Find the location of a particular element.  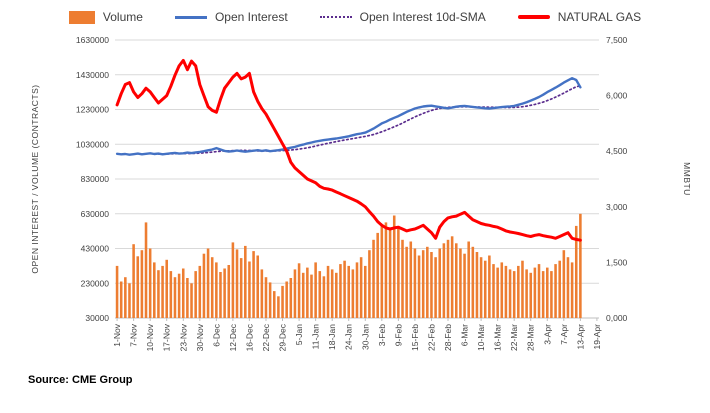

svg-text: 30-Nov is located at coordinates (200, 337).